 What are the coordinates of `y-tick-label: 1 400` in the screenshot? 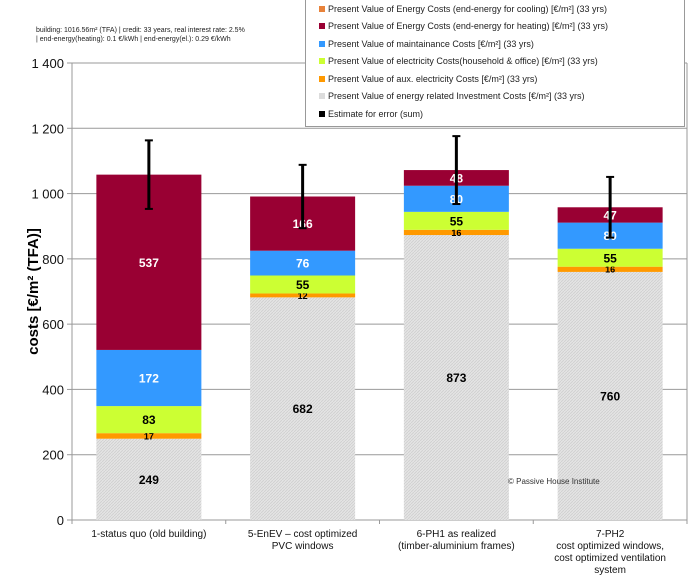 It's located at (47, 63).